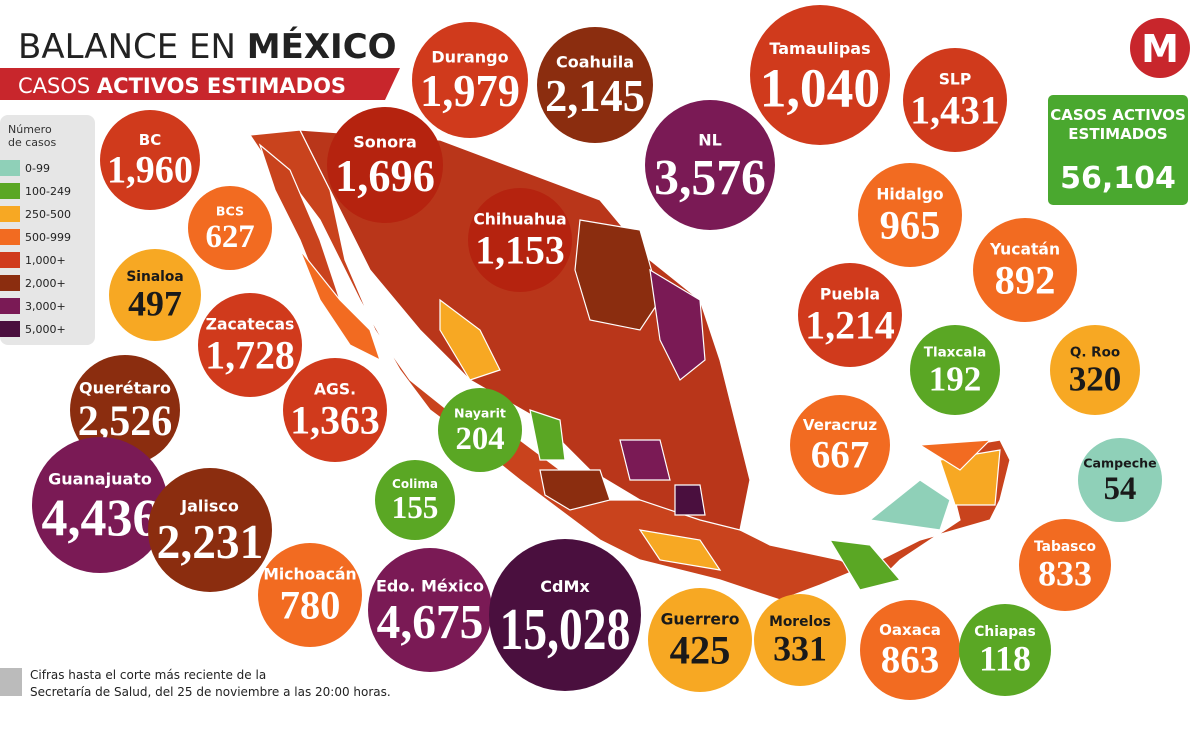 This screenshot has height=747, width=1200. What do you see at coordinates (1095, 353) in the screenshot?
I see `state-name: Q. Roo` at bounding box center [1095, 353].